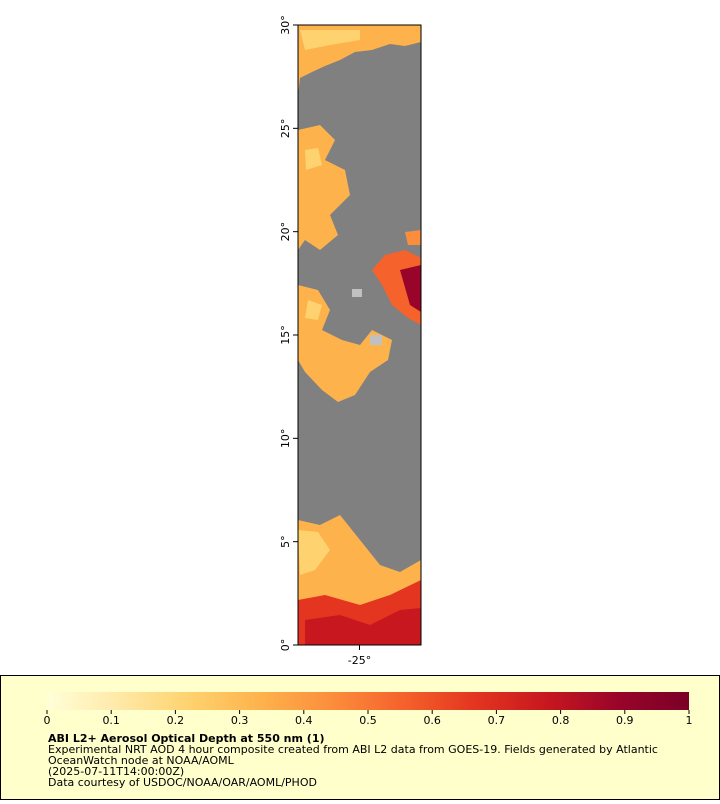 This screenshot has width=720, height=804. I want to click on colorbar-tick-label: 1, so click(689, 720).